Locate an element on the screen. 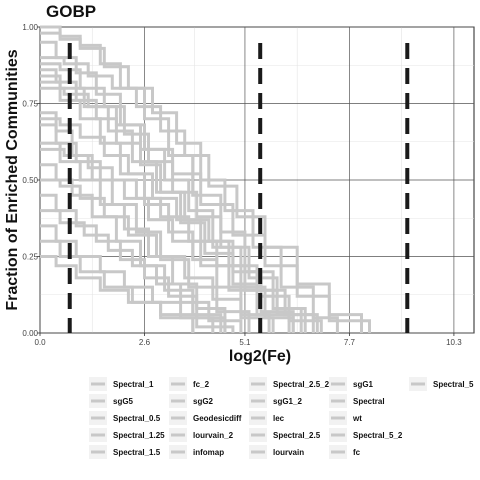 The height and width of the screenshot is (480, 480). y-tick-label: 0.00 is located at coordinates (30, 333).